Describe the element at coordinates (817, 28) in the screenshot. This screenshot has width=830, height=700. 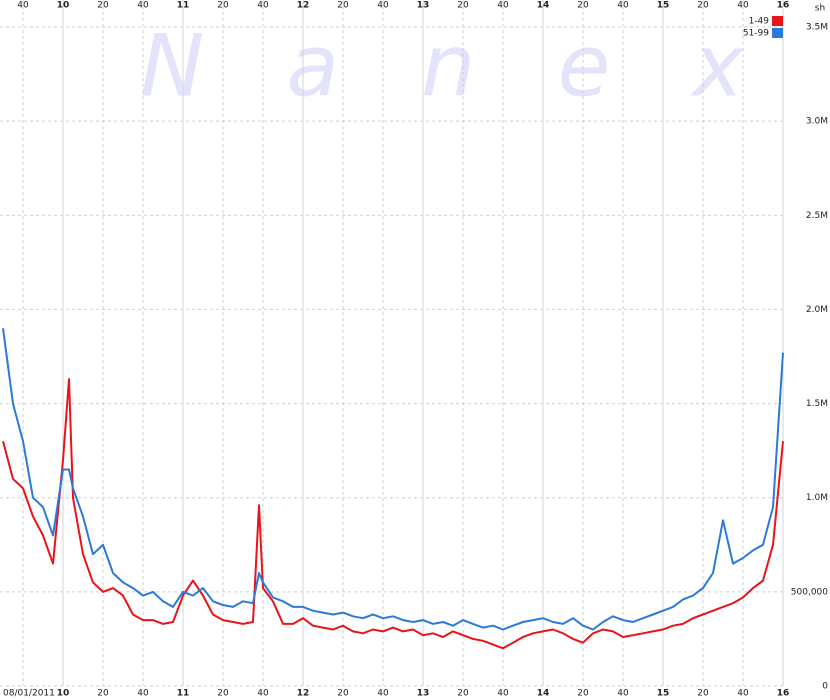
I see `y-tick-label: 3.5M` at that location.